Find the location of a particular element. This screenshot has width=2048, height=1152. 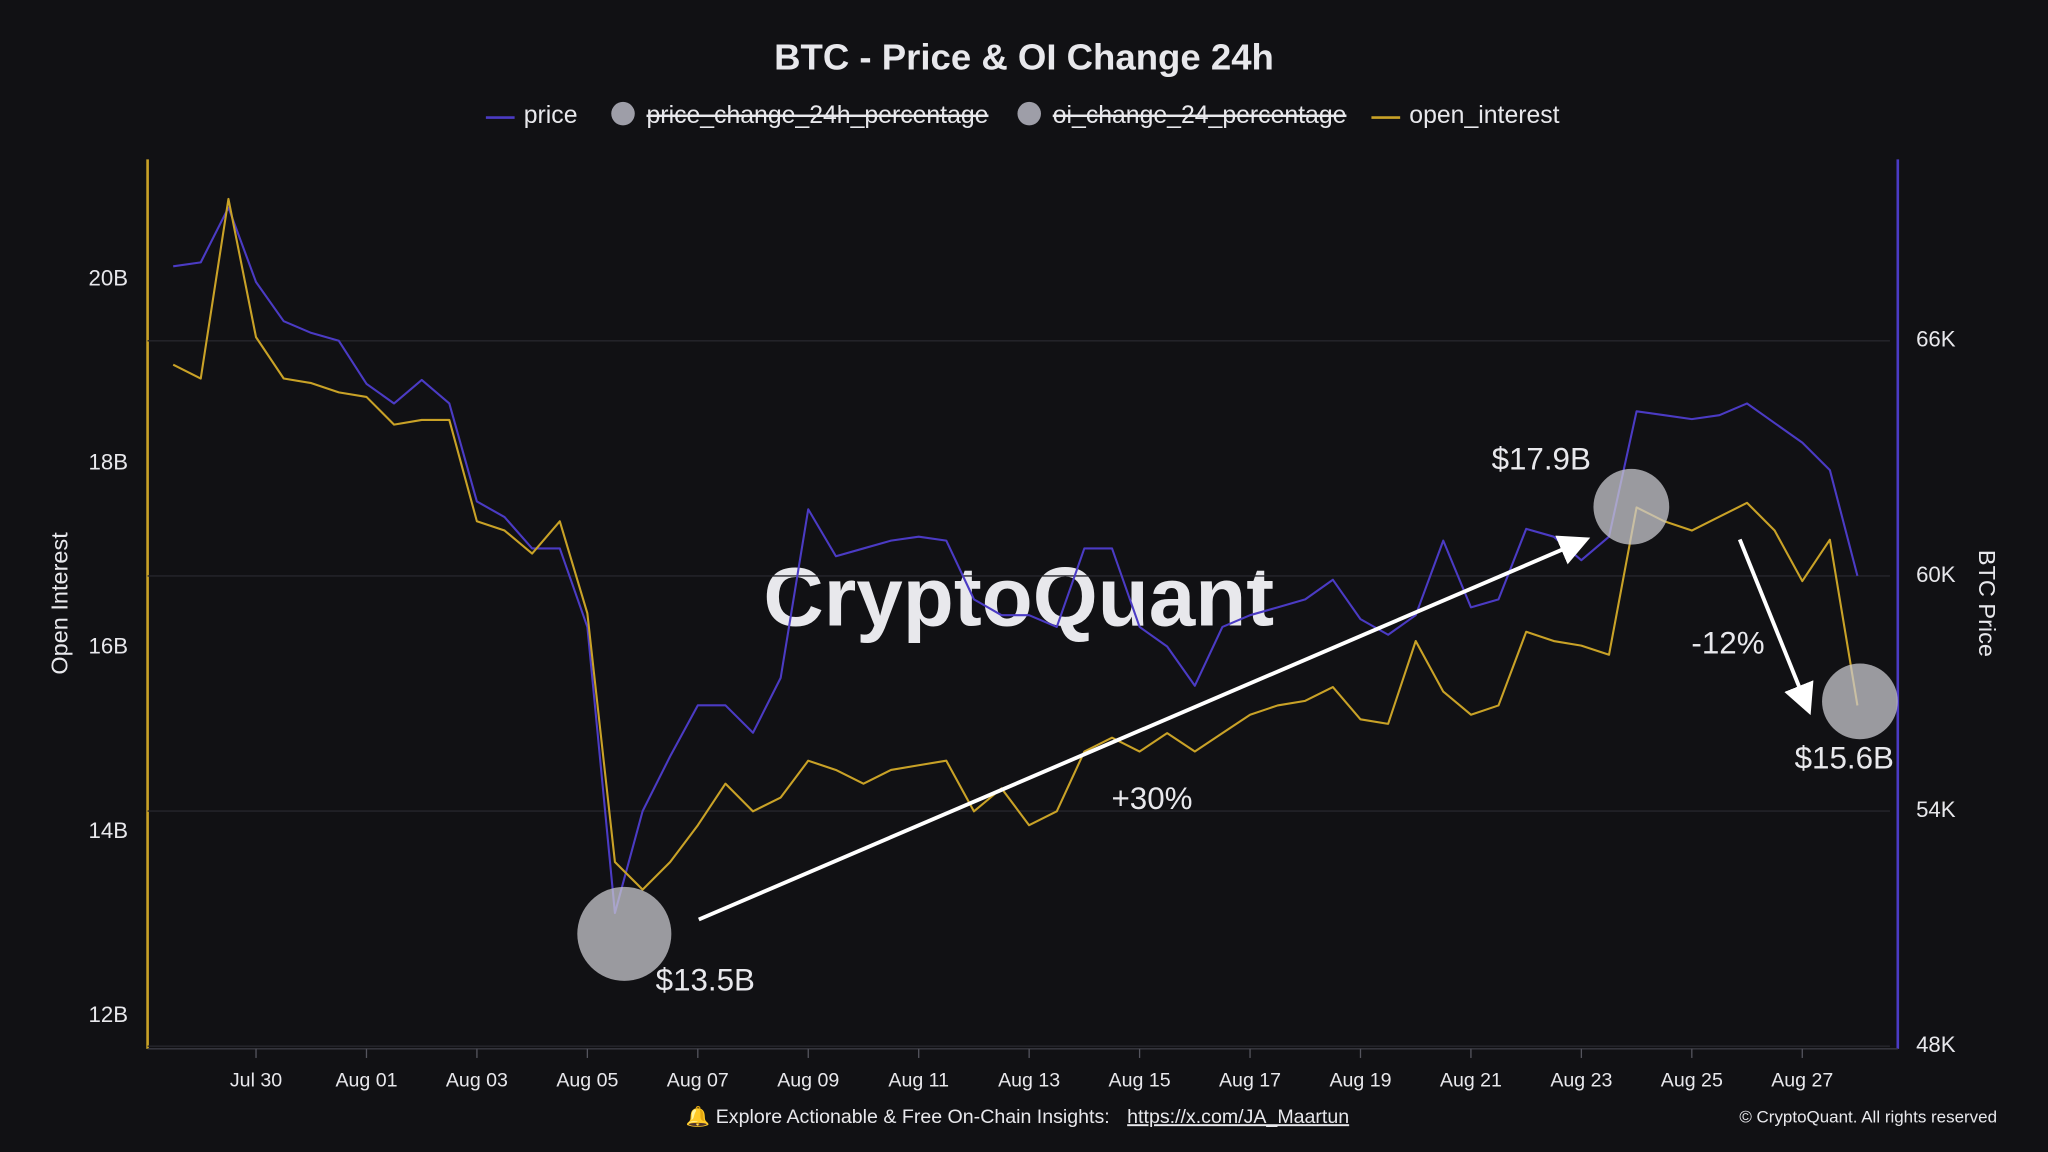

y2-tick-label: 54K is located at coordinates (1936, 809).